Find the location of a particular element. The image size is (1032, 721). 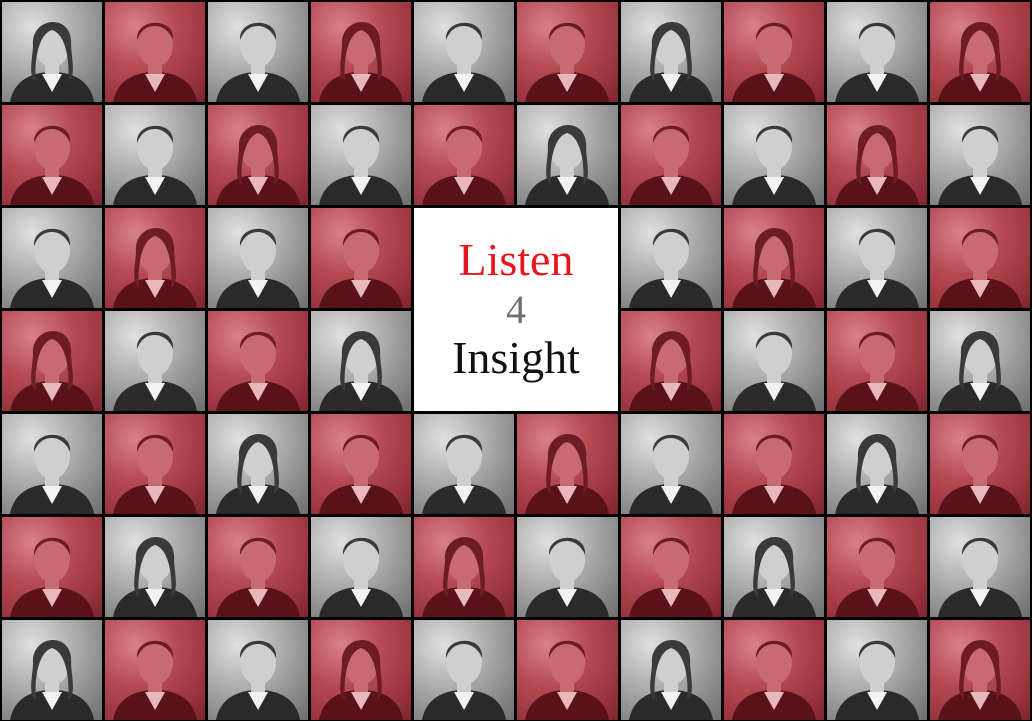

title-insight: Insight is located at coordinates (516, 357).